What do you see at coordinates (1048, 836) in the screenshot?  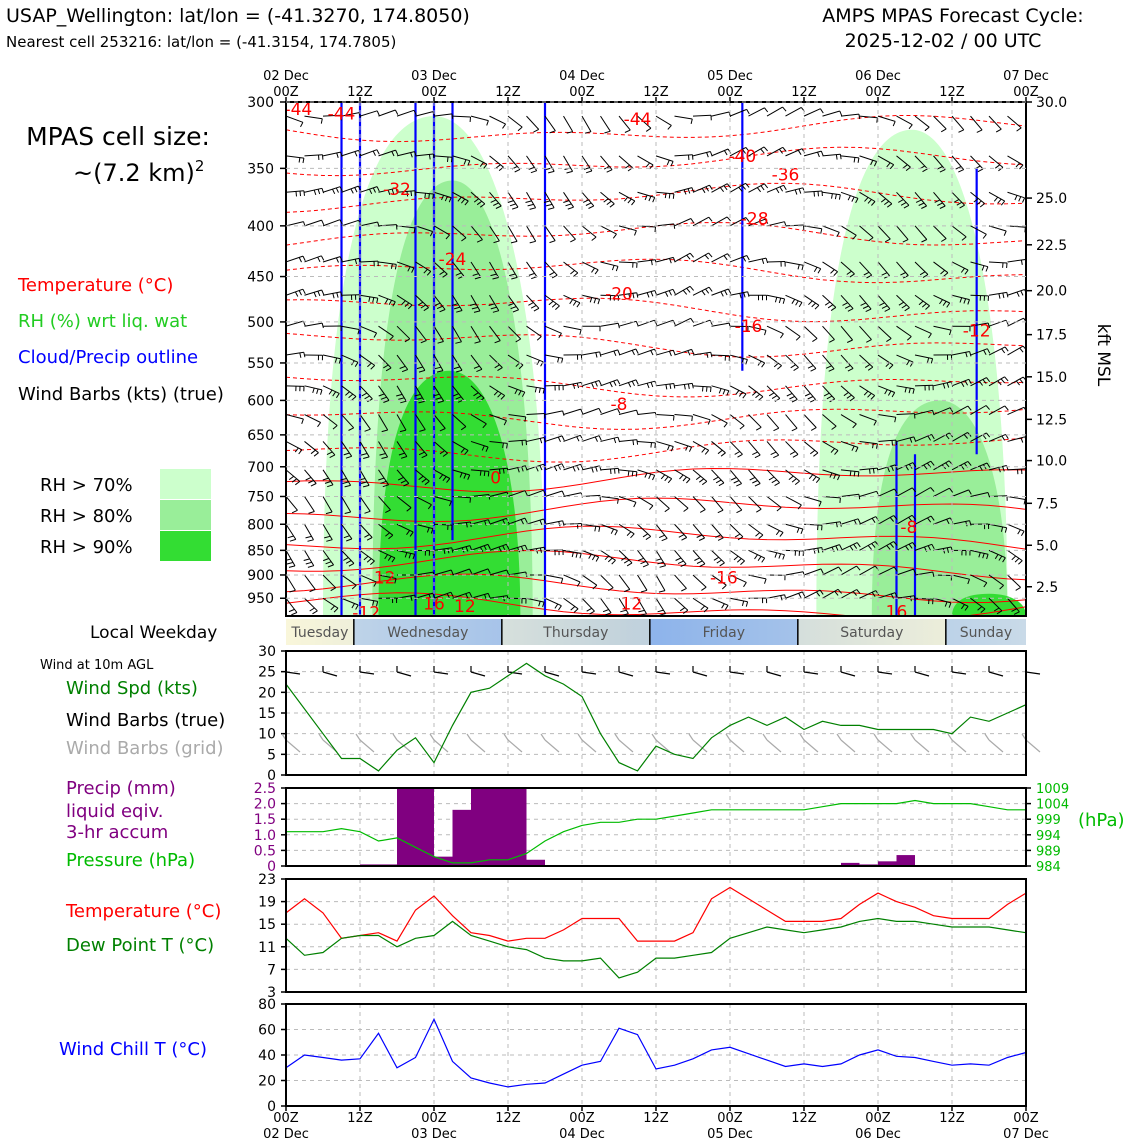 I see `pressure-tick-label: 994` at bounding box center [1048, 836].